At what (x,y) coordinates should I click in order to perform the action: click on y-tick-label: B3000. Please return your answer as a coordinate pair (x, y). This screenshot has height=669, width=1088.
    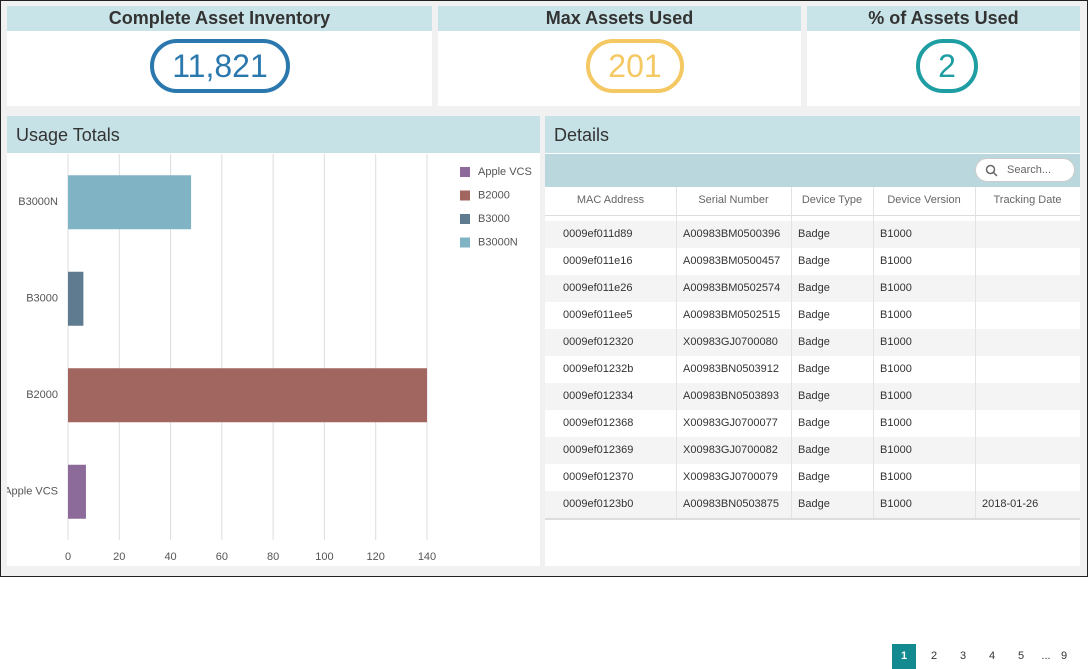
    Looking at the image, I should click on (42, 299).